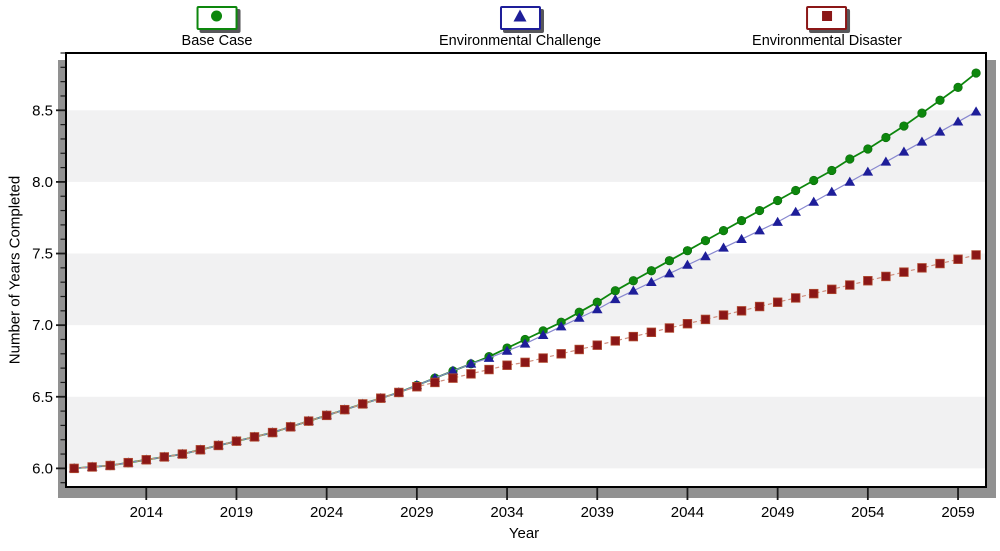 This screenshot has width=1000, height=551. What do you see at coordinates (524, 533) in the screenshot?
I see `x-axis-title: Year` at bounding box center [524, 533].